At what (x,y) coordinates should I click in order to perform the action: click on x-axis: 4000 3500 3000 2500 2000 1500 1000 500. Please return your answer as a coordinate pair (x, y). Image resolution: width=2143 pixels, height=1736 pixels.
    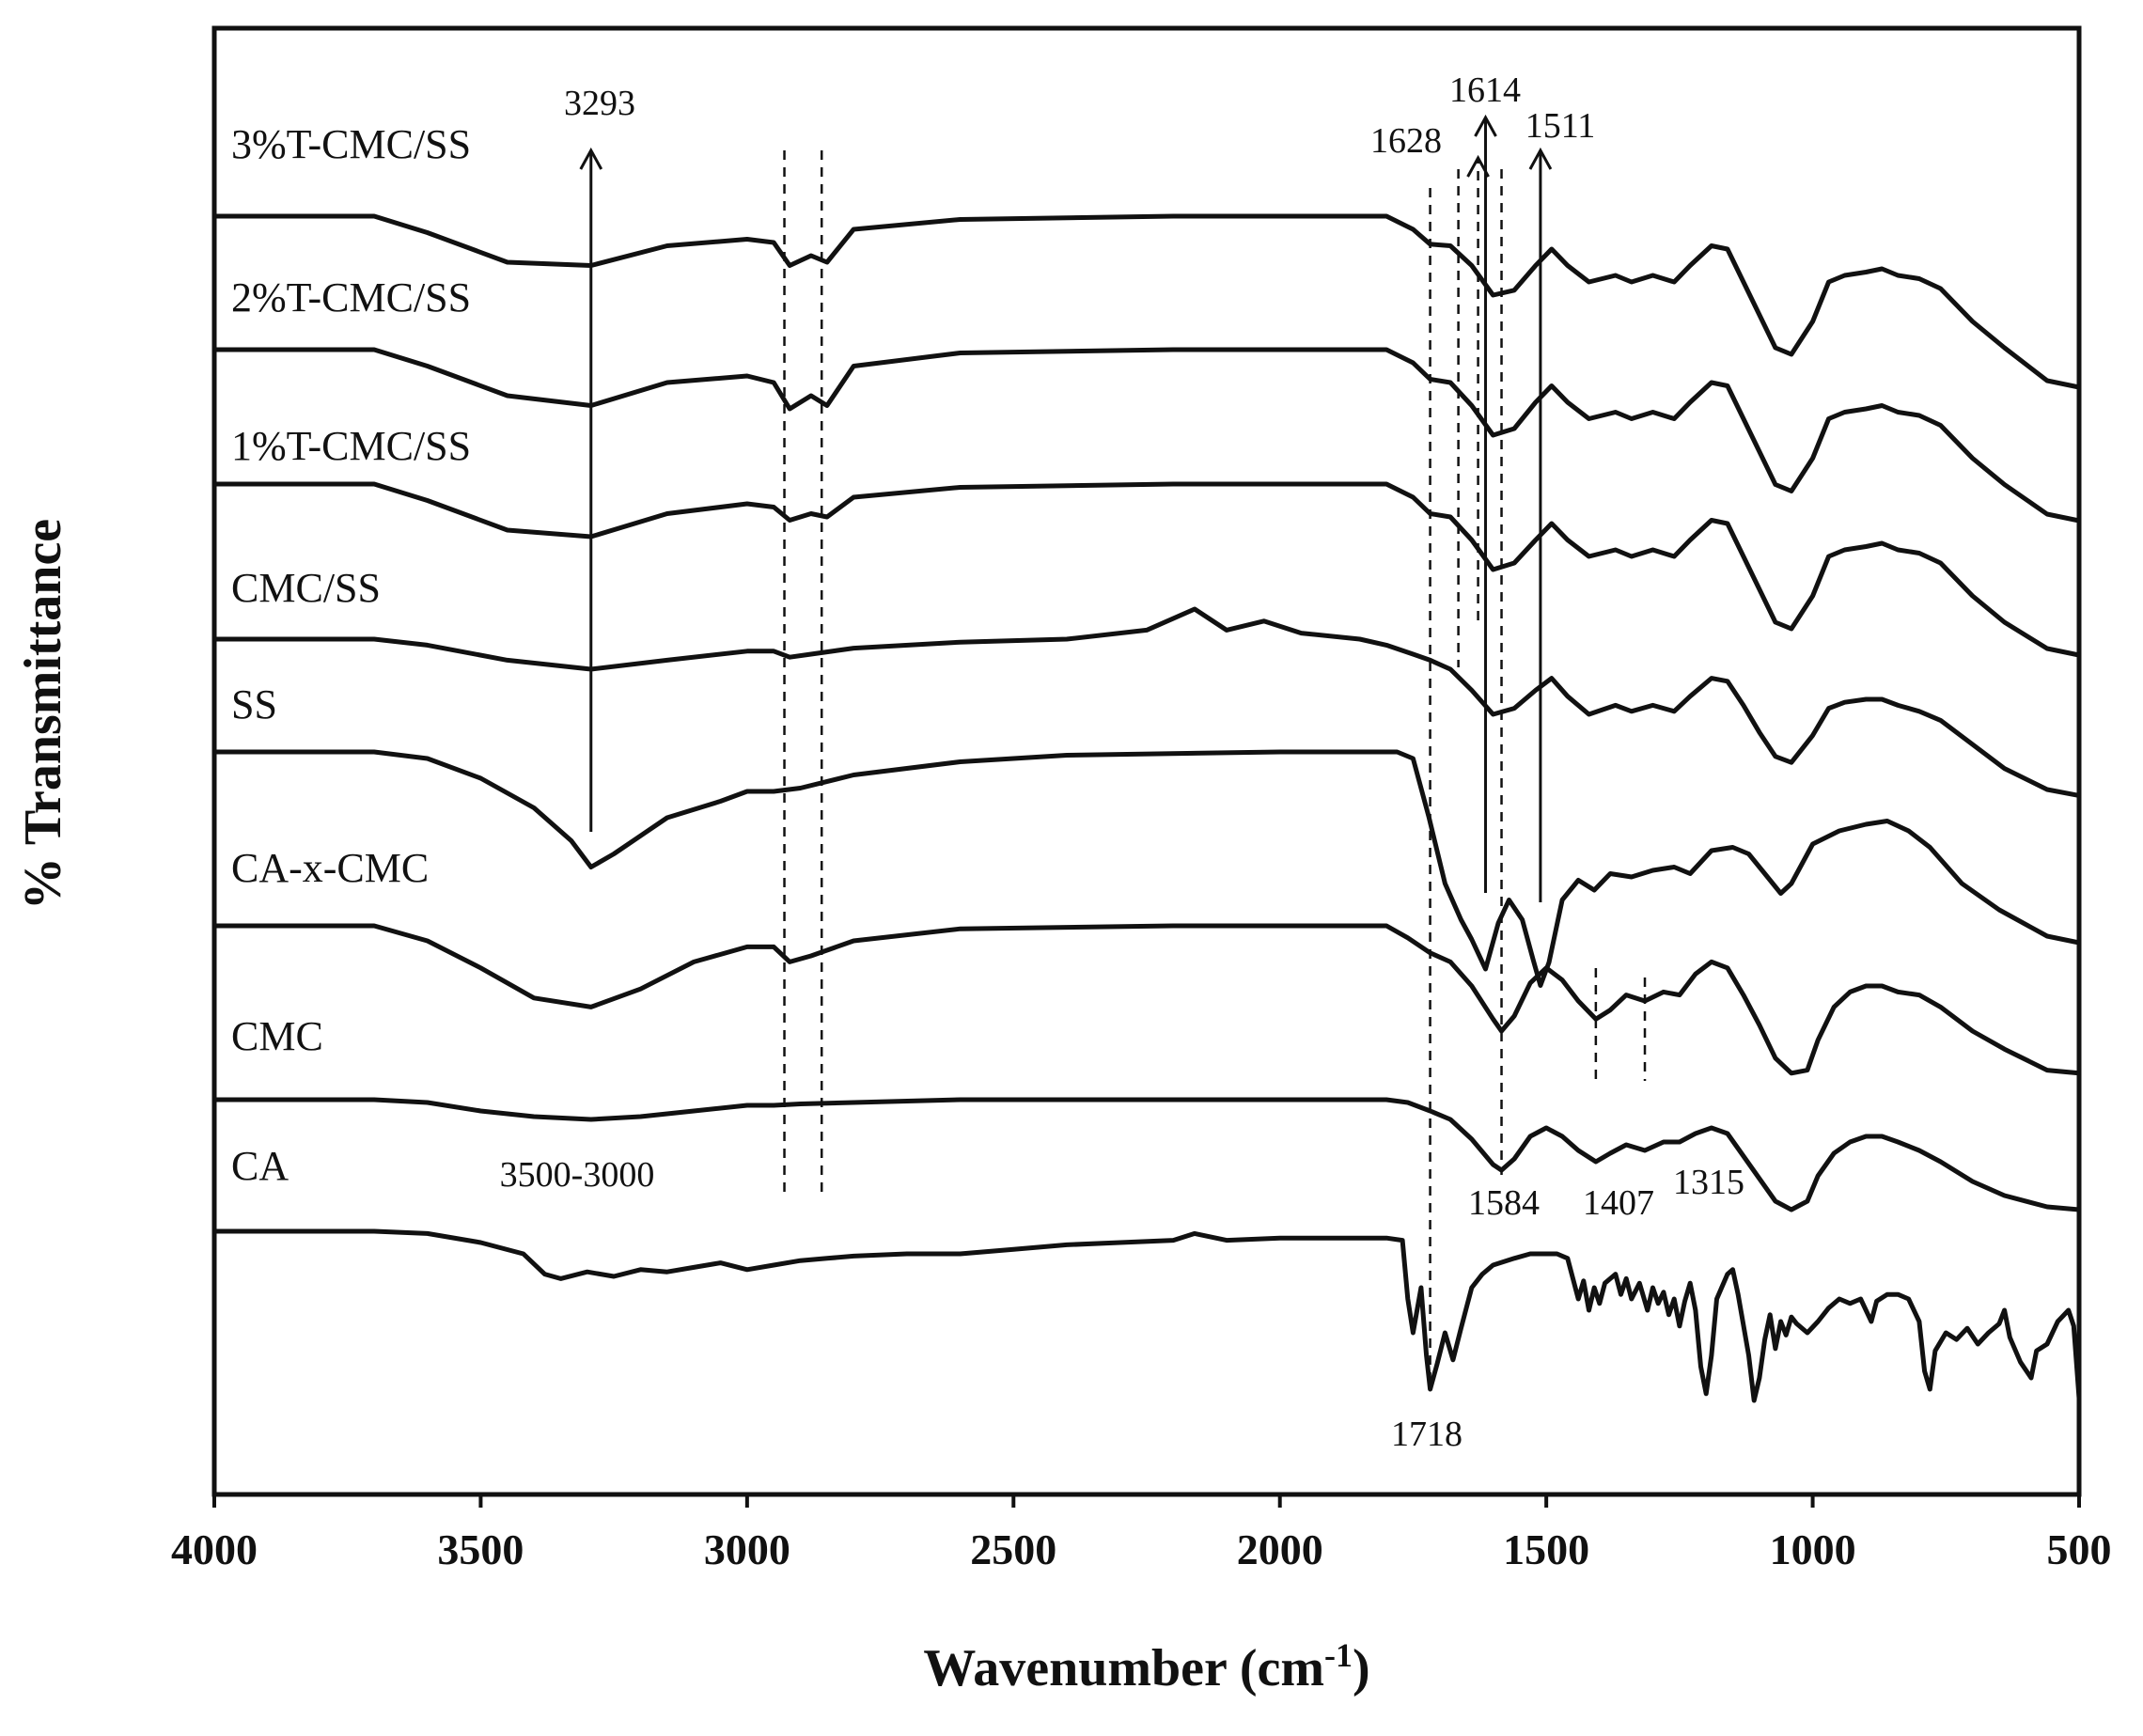
    Looking at the image, I should click on (1141, 1533).